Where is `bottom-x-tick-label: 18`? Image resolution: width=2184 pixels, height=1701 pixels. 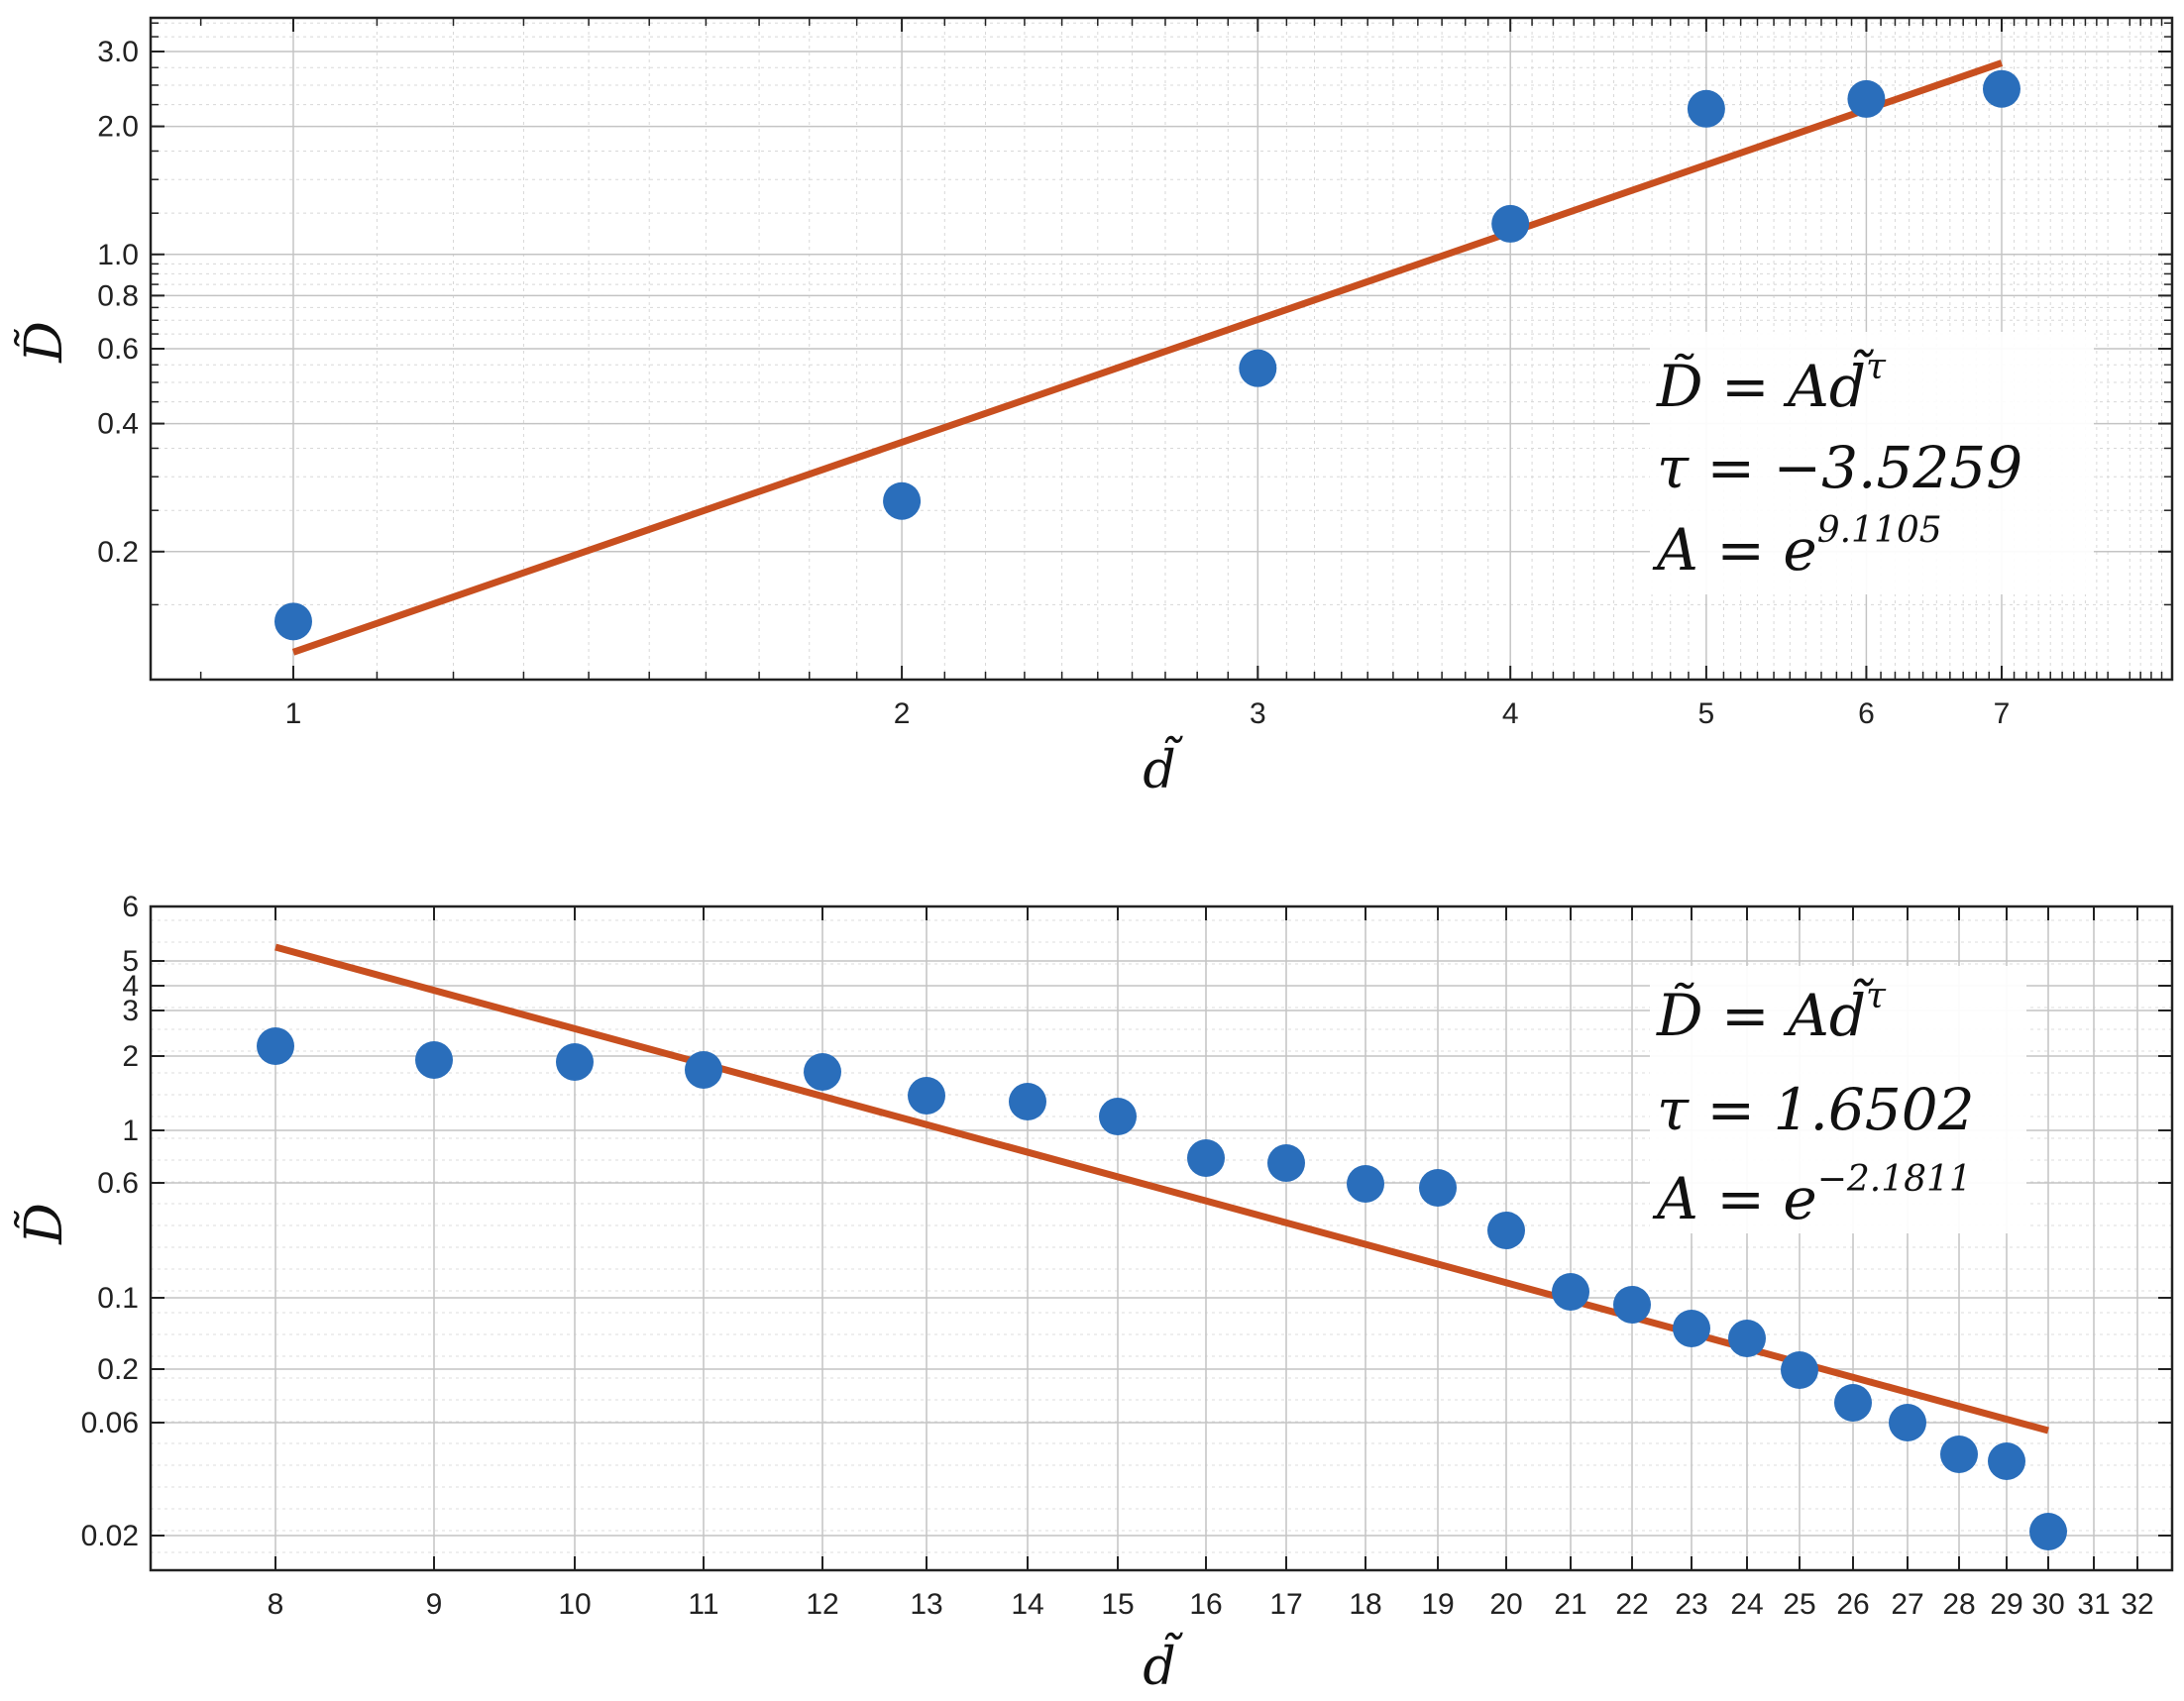 bottom-x-tick-label: 18 is located at coordinates (1365, 1604).